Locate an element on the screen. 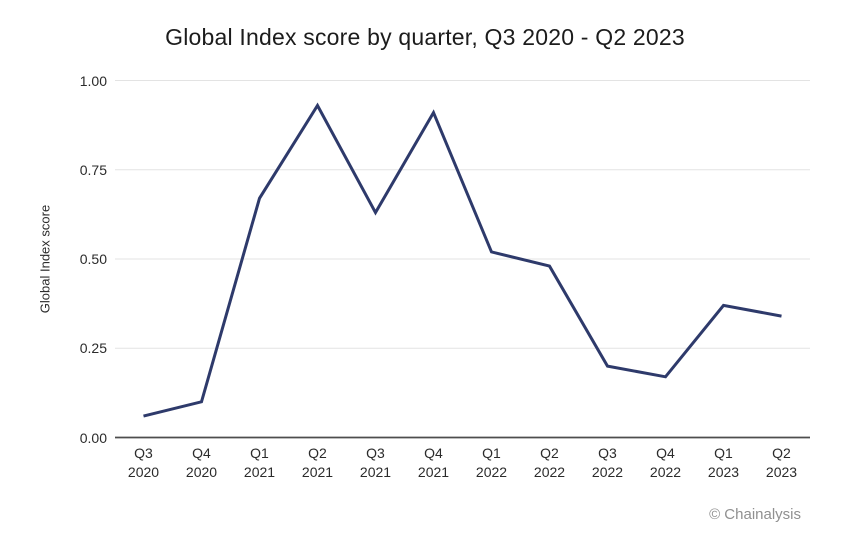 The image size is (850, 538). x-tick-label: Q4 2021 is located at coordinates (433, 463).